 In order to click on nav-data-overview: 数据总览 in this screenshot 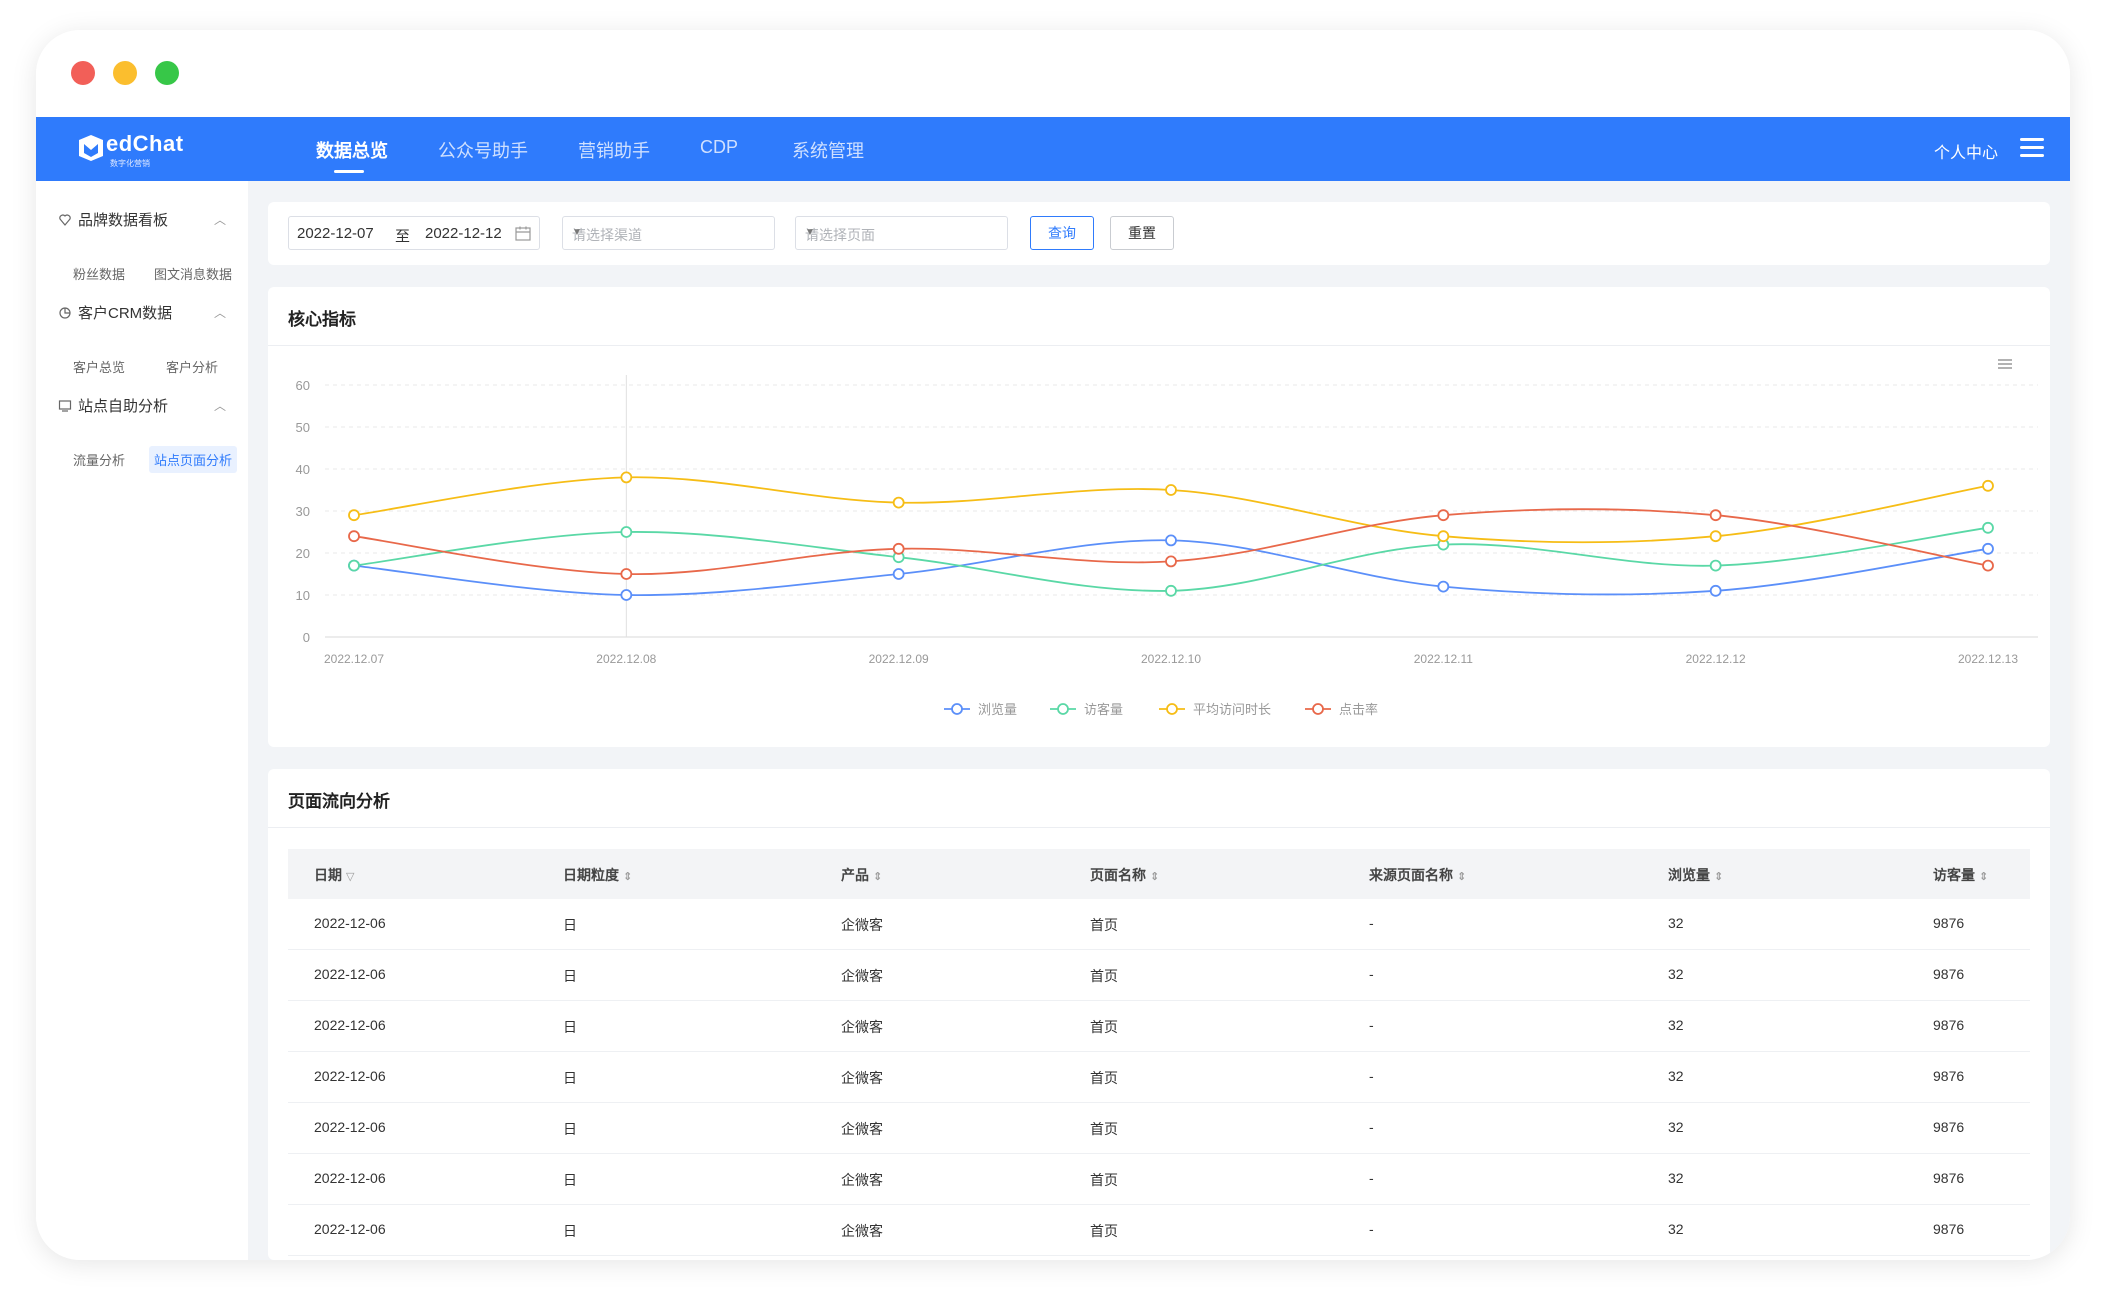, I will do `click(352, 151)`.